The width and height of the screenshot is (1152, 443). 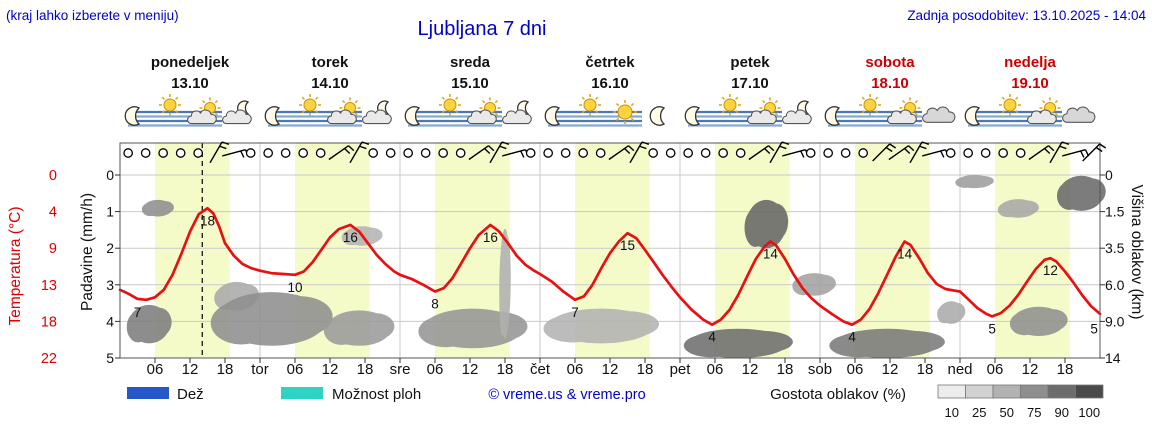 What do you see at coordinates (1030, 62) in the screenshot?
I see `day-name-label: nedelja` at bounding box center [1030, 62].